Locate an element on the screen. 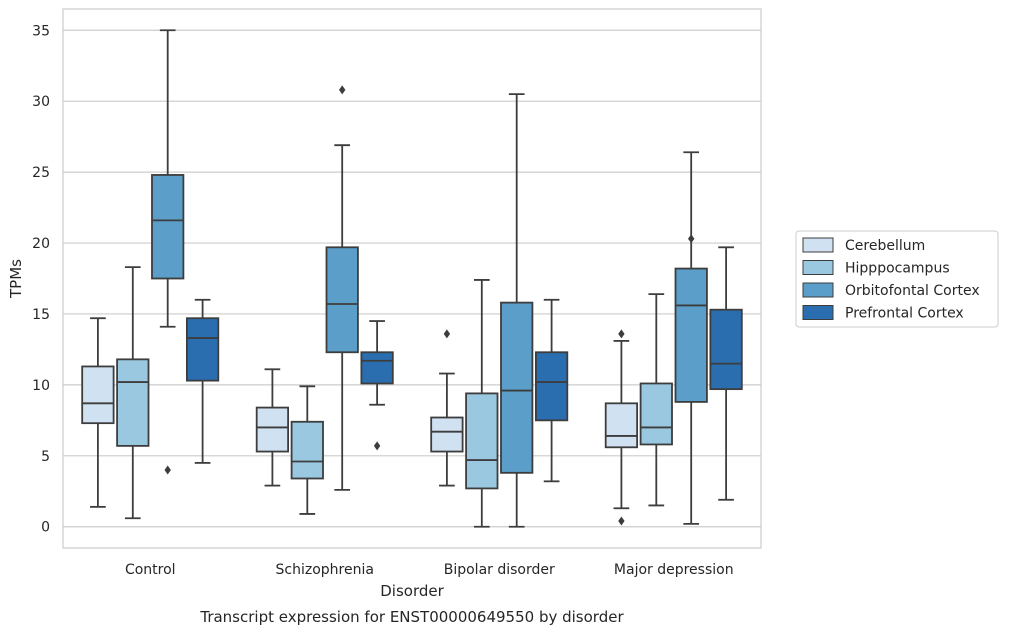 This screenshot has width=1009, height=634. legend-label: Orbitofontal Cortex is located at coordinates (912, 291).